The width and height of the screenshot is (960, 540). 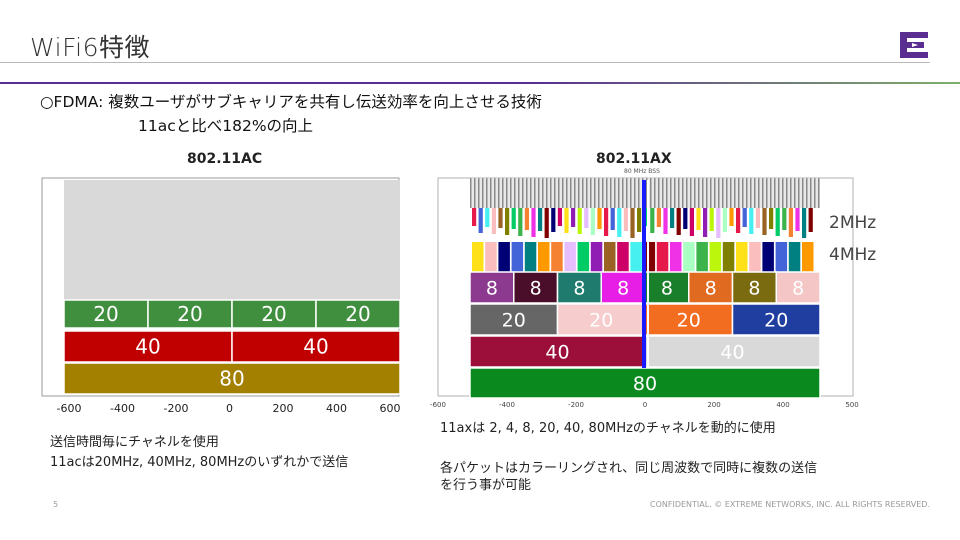 I want to click on ac-80mhz-block, so click(x=232, y=378).